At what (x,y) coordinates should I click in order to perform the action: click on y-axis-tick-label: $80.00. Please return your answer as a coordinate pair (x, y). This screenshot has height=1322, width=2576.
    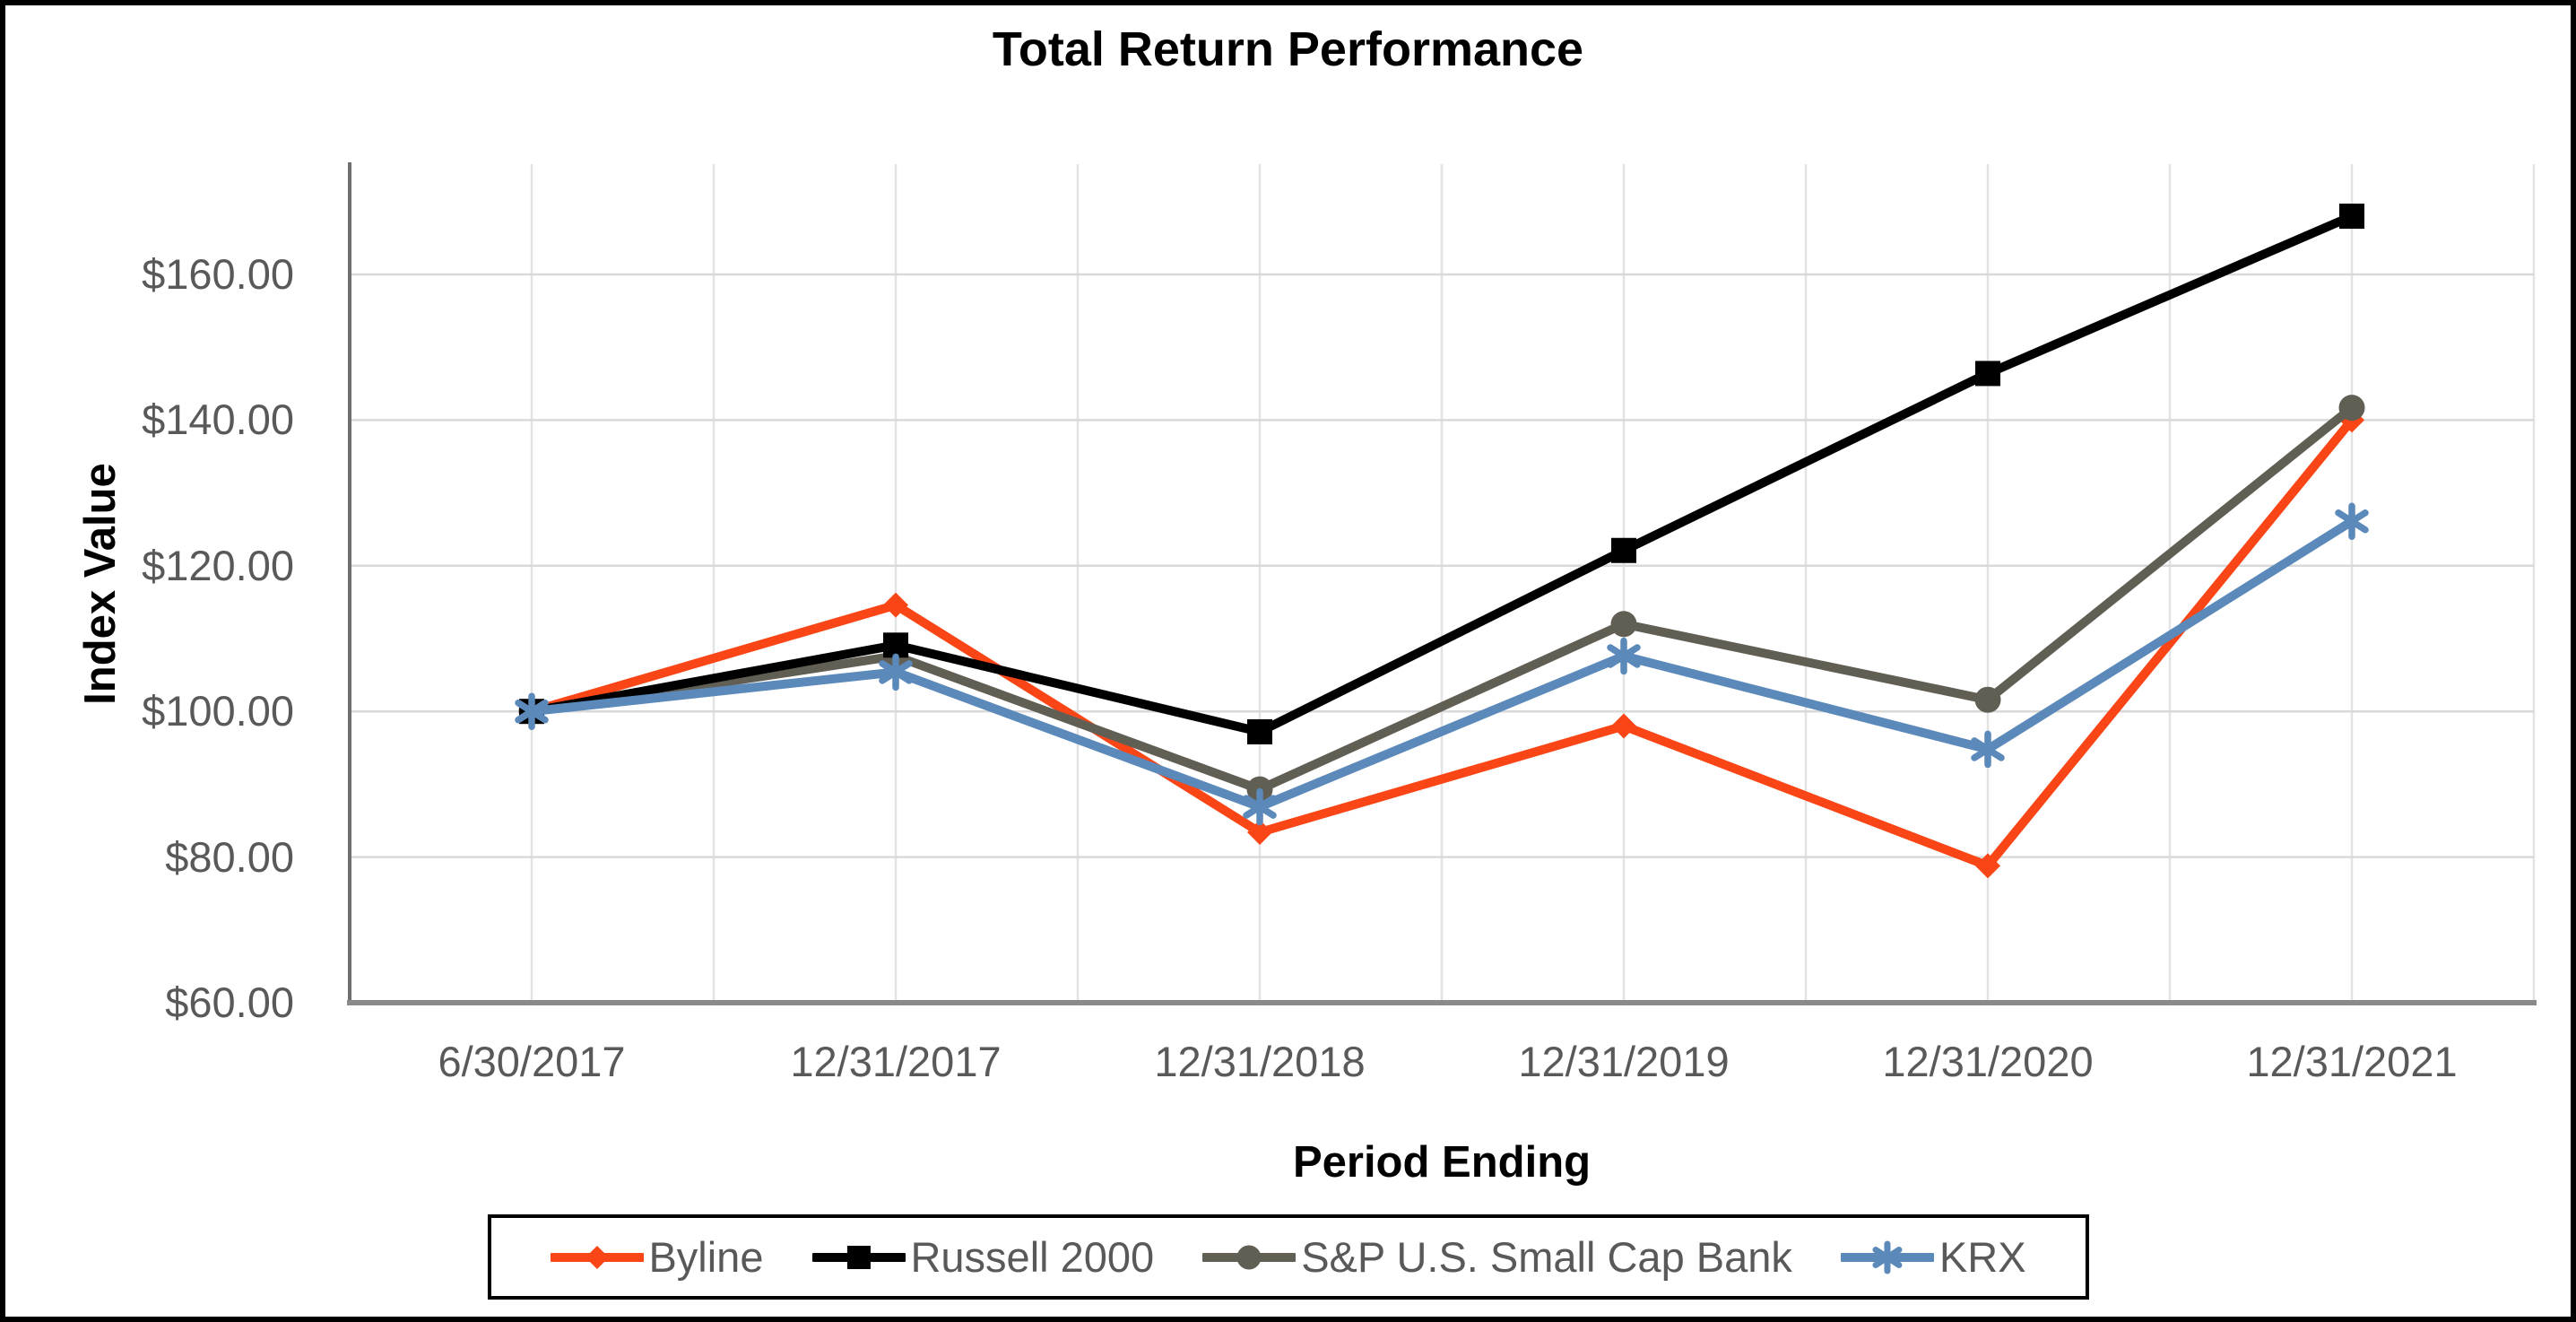
    Looking at the image, I should click on (229, 857).